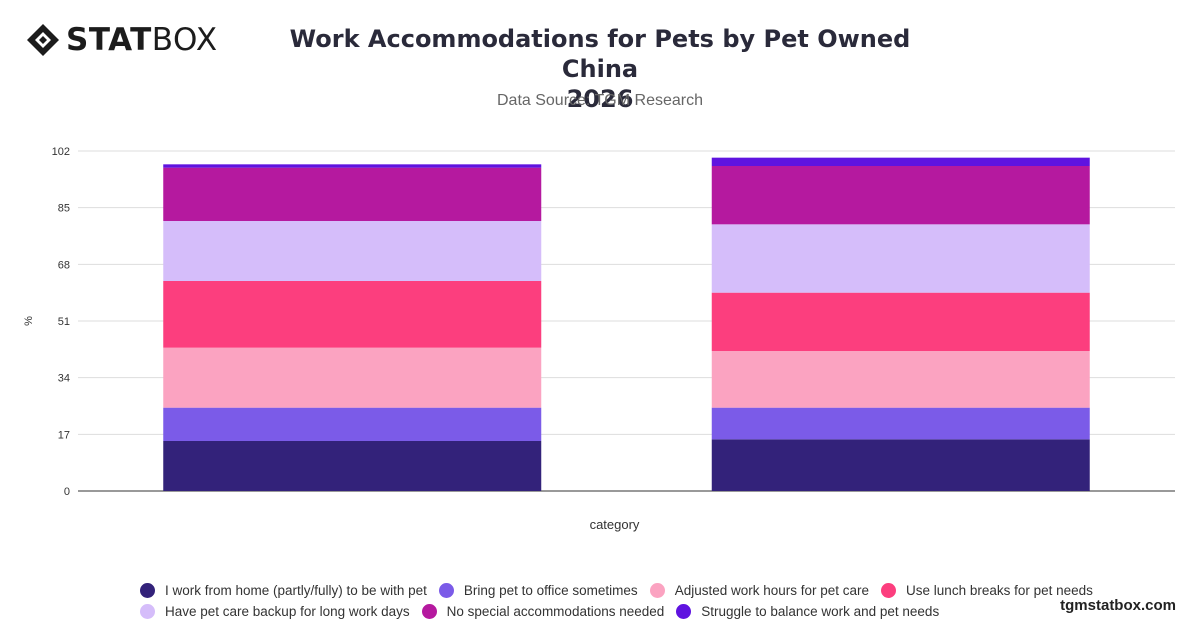 This screenshot has width=1200, height=628. I want to click on diamond-logo-icon, so click(43, 40).